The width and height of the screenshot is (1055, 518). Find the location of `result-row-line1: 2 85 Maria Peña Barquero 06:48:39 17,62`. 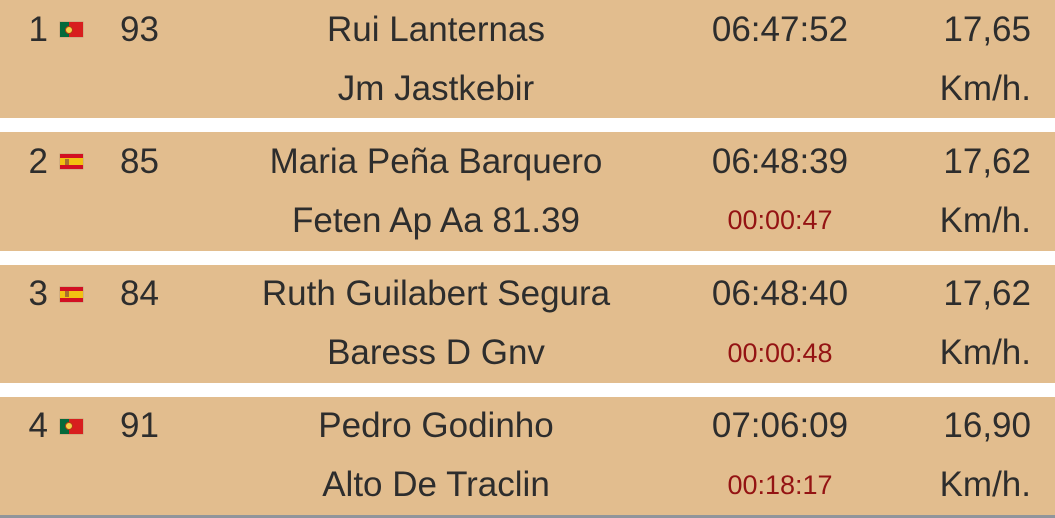

result-row-line1: 2 85 Maria Peña Barquero 06:48:39 17,62 is located at coordinates (527, 161).